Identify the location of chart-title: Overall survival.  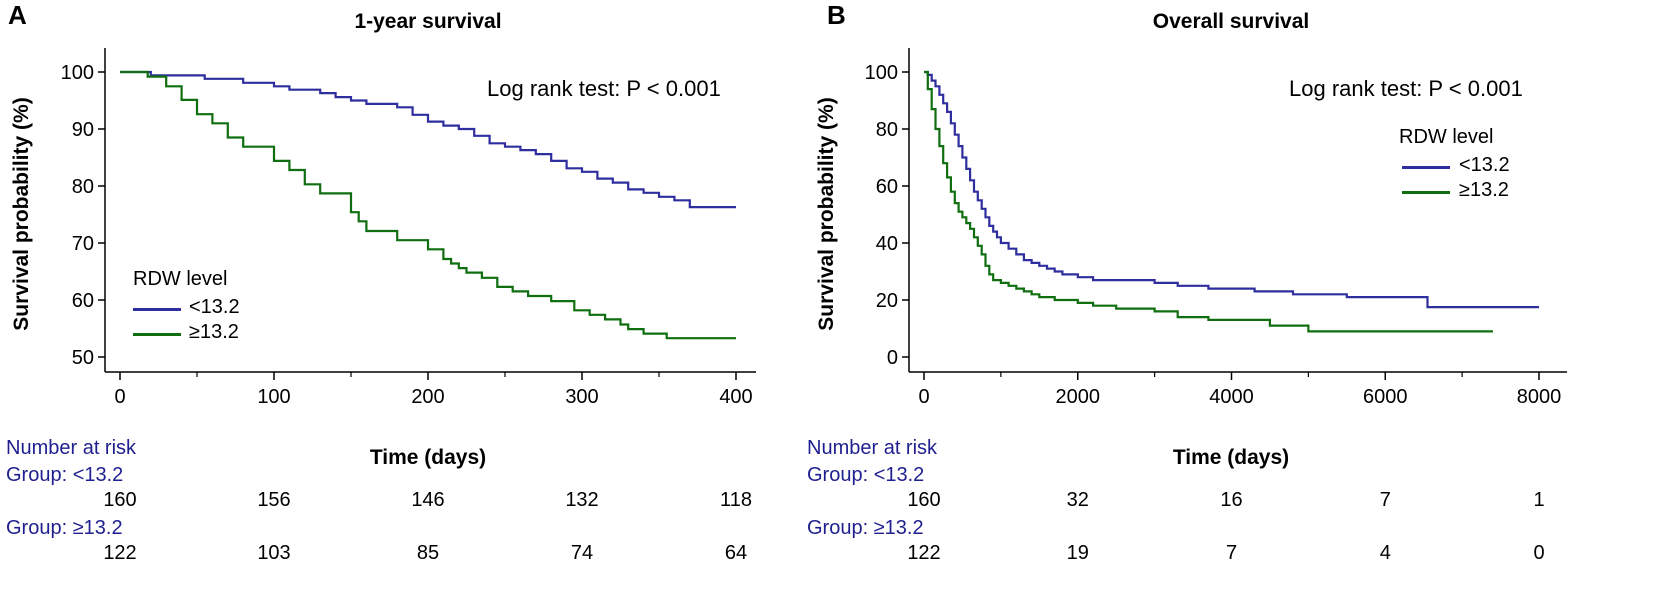
(1231, 21).